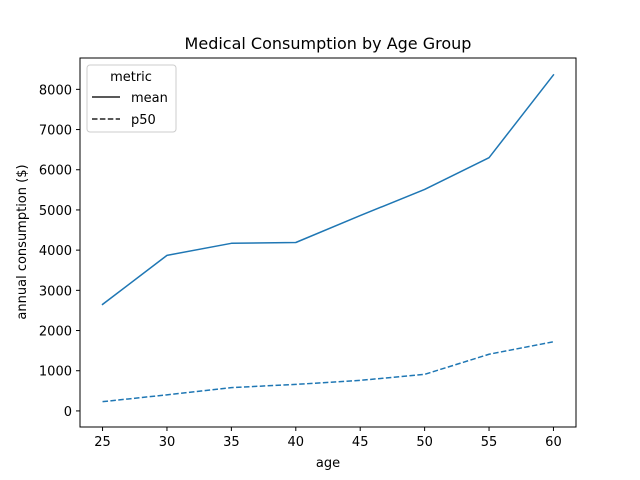  I want to click on series-line-p50, so click(328, 372).